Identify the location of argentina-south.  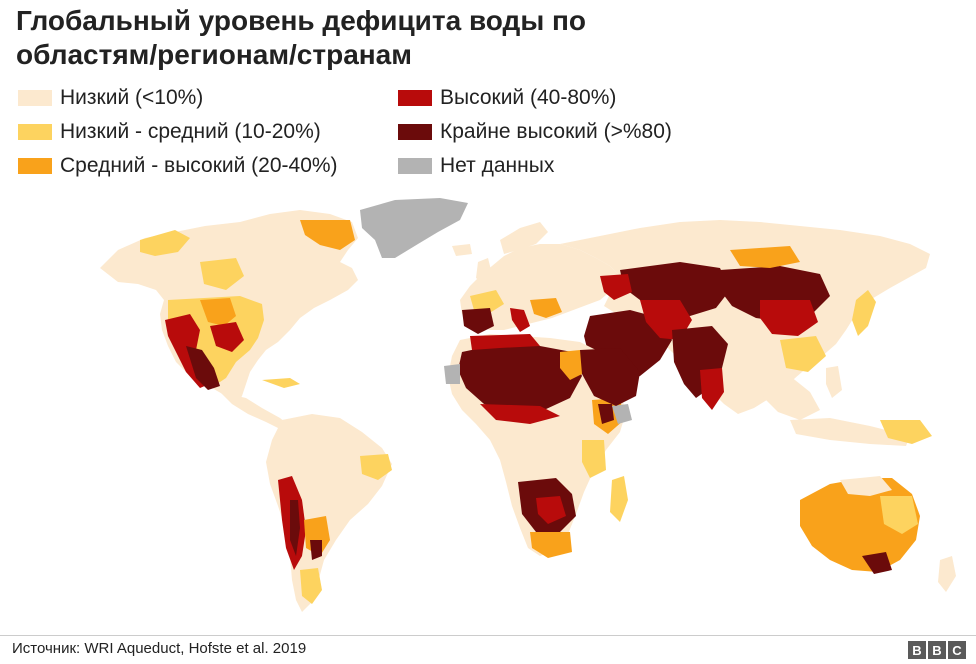
(311, 586).